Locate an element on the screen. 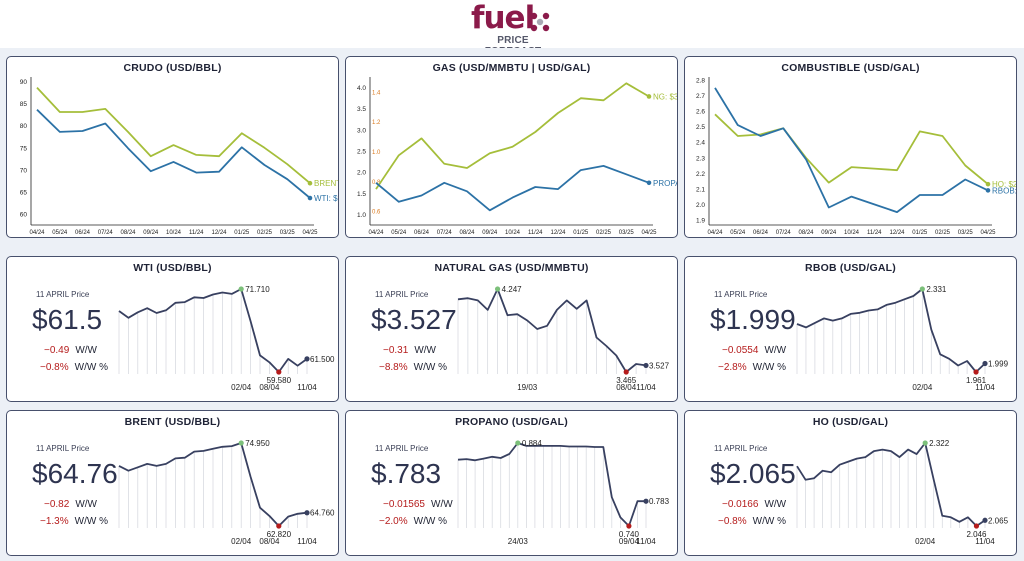  min-value-label: 2.046 is located at coordinates (976, 534).